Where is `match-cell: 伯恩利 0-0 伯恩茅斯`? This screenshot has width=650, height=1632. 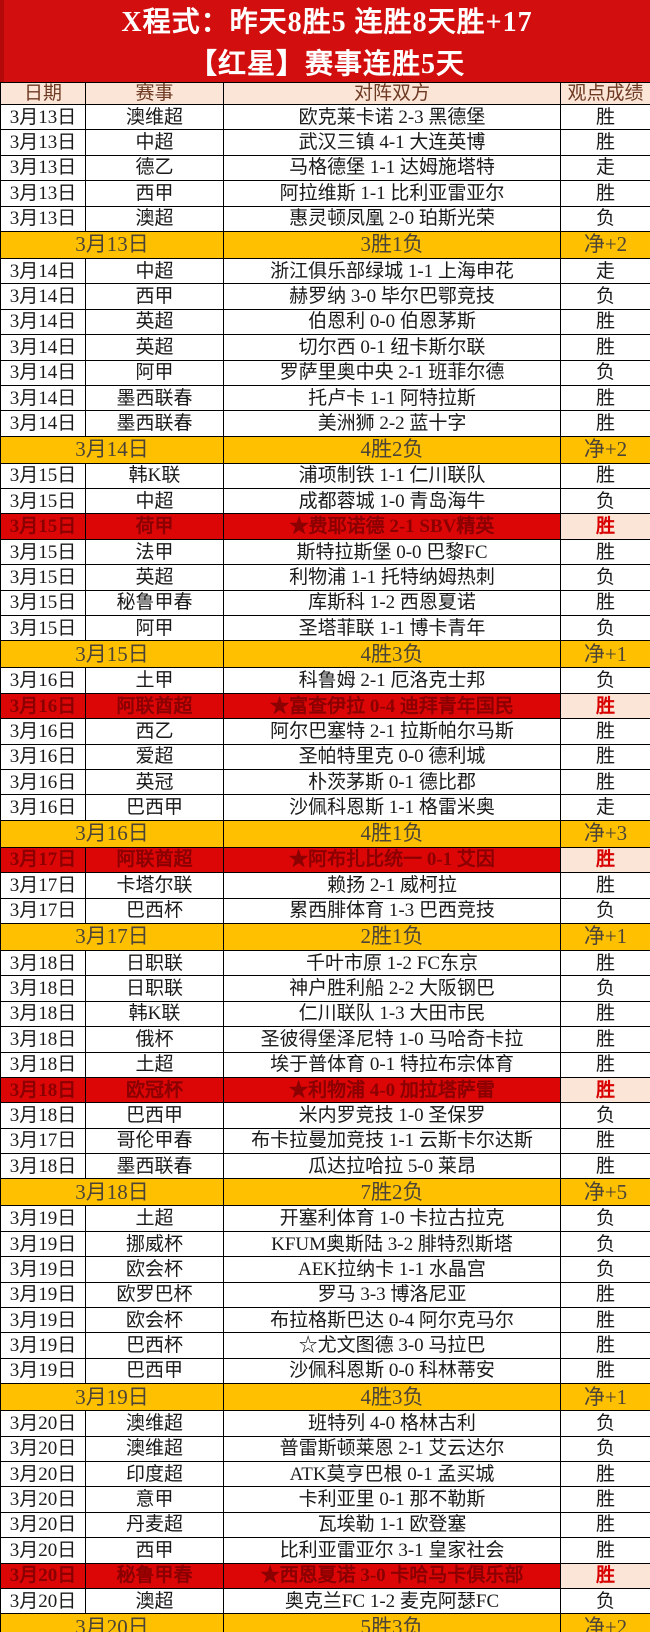
match-cell: 伯恩利 0-0 伯恩茅斯 is located at coordinates (392, 322).